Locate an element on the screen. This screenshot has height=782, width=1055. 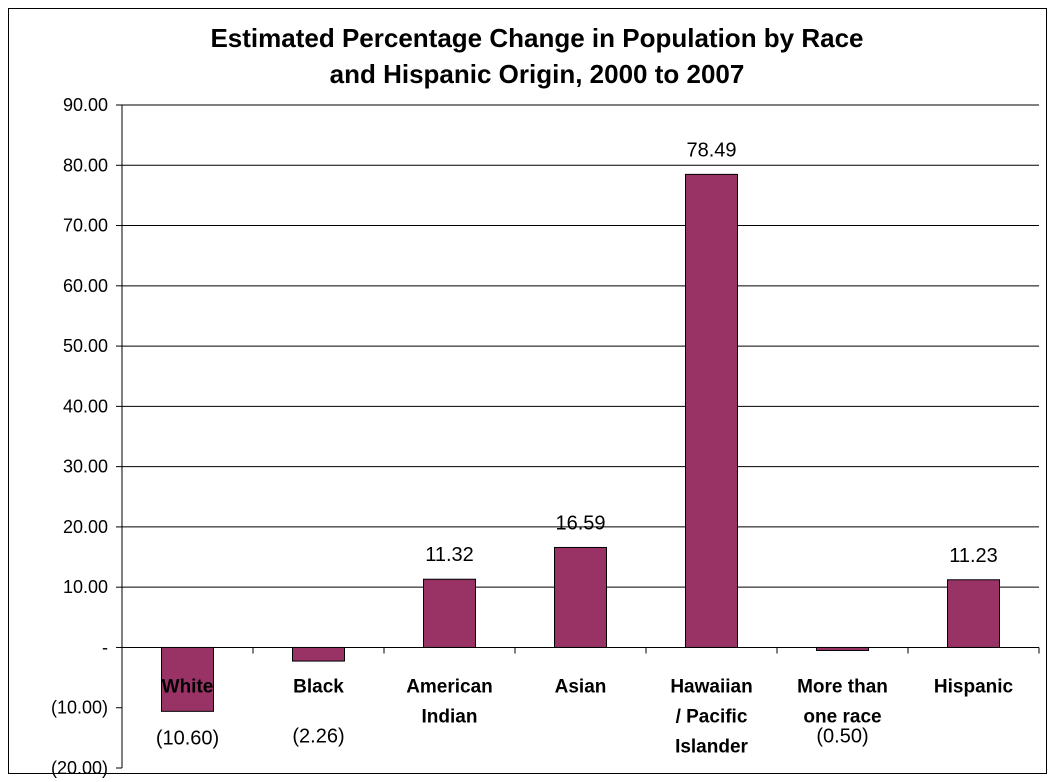
data-label: 11.23 is located at coordinates (973, 556).